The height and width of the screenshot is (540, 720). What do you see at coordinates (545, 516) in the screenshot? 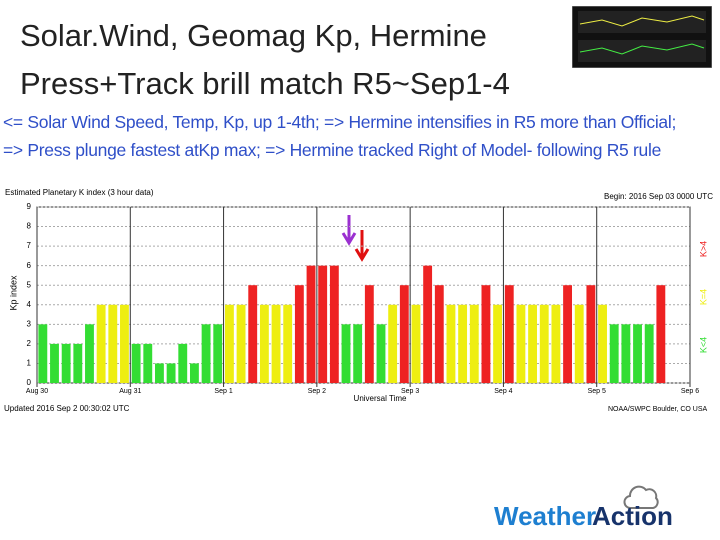
I see `logo-part: Weather` at bounding box center [545, 516].